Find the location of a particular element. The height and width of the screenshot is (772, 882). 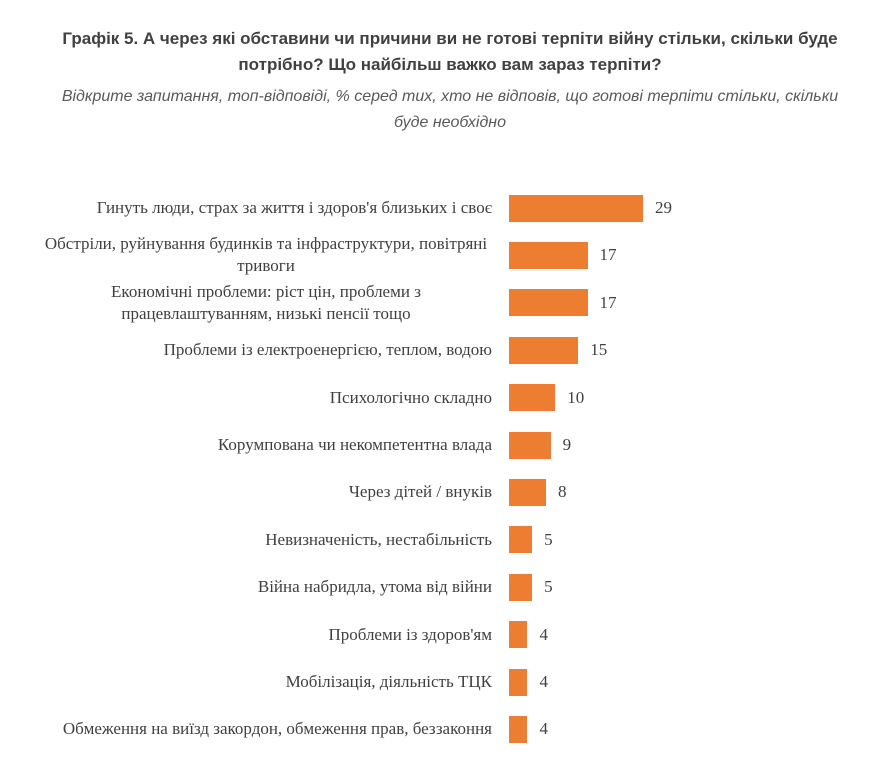

value-label: 9 is located at coordinates (567, 444).